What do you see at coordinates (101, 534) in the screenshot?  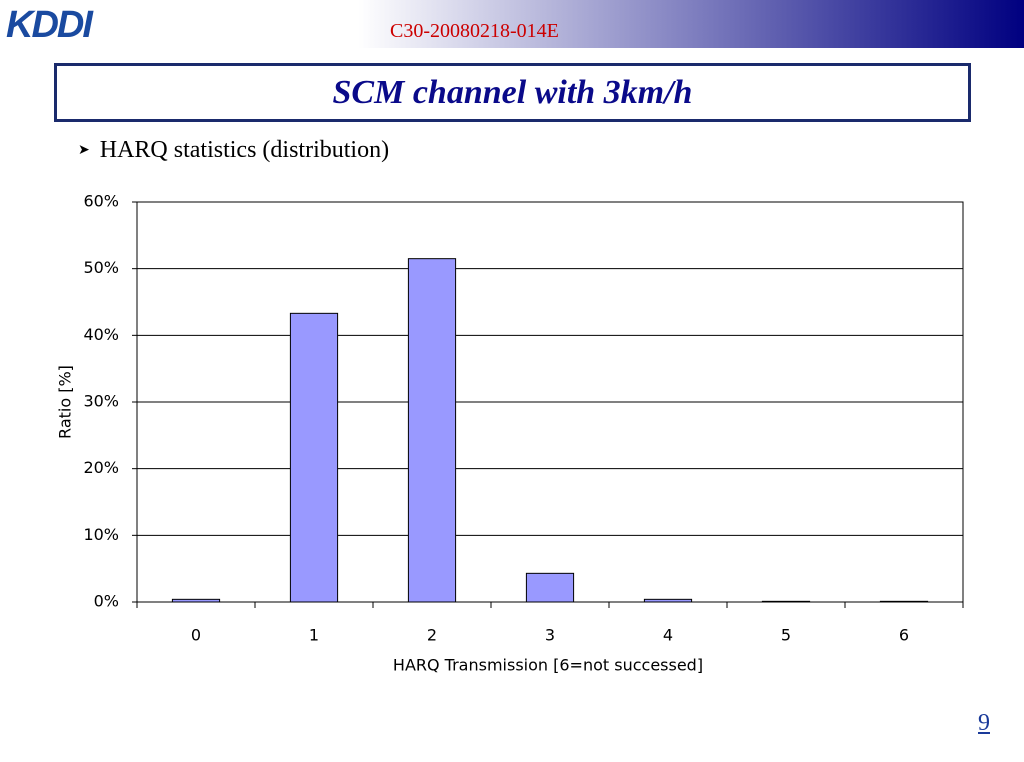 I see `y-tick-label: 10%` at bounding box center [101, 534].